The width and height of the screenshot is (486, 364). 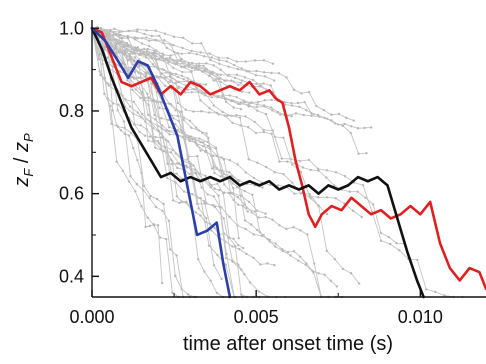 I want to click on x-tick-label: 0.005, so click(x=256, y=317).